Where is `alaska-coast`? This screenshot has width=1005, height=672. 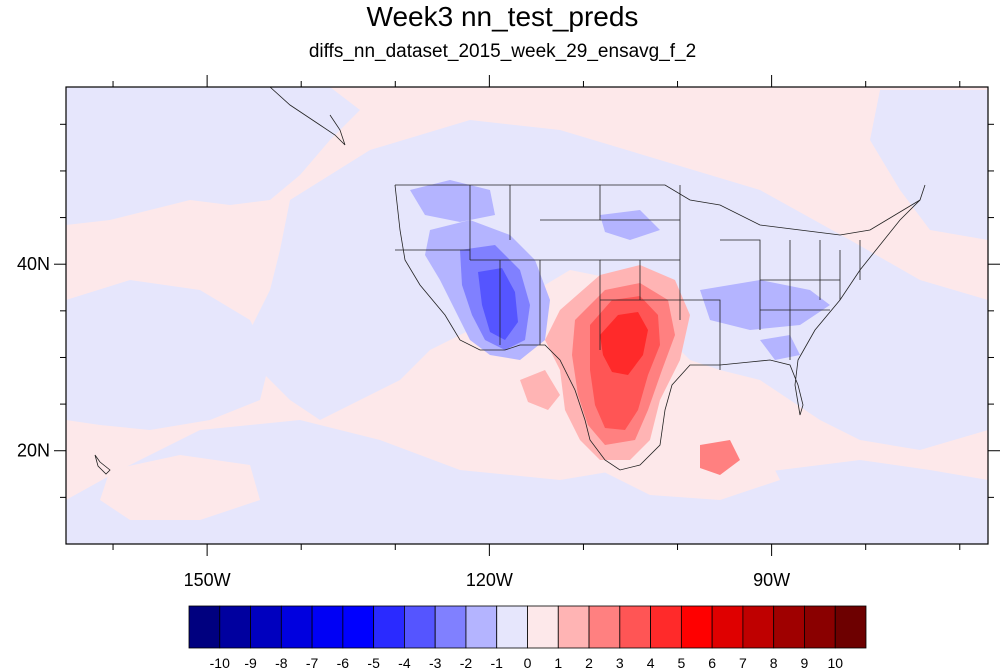 alaska-coast is located at coordinates (307, 116).